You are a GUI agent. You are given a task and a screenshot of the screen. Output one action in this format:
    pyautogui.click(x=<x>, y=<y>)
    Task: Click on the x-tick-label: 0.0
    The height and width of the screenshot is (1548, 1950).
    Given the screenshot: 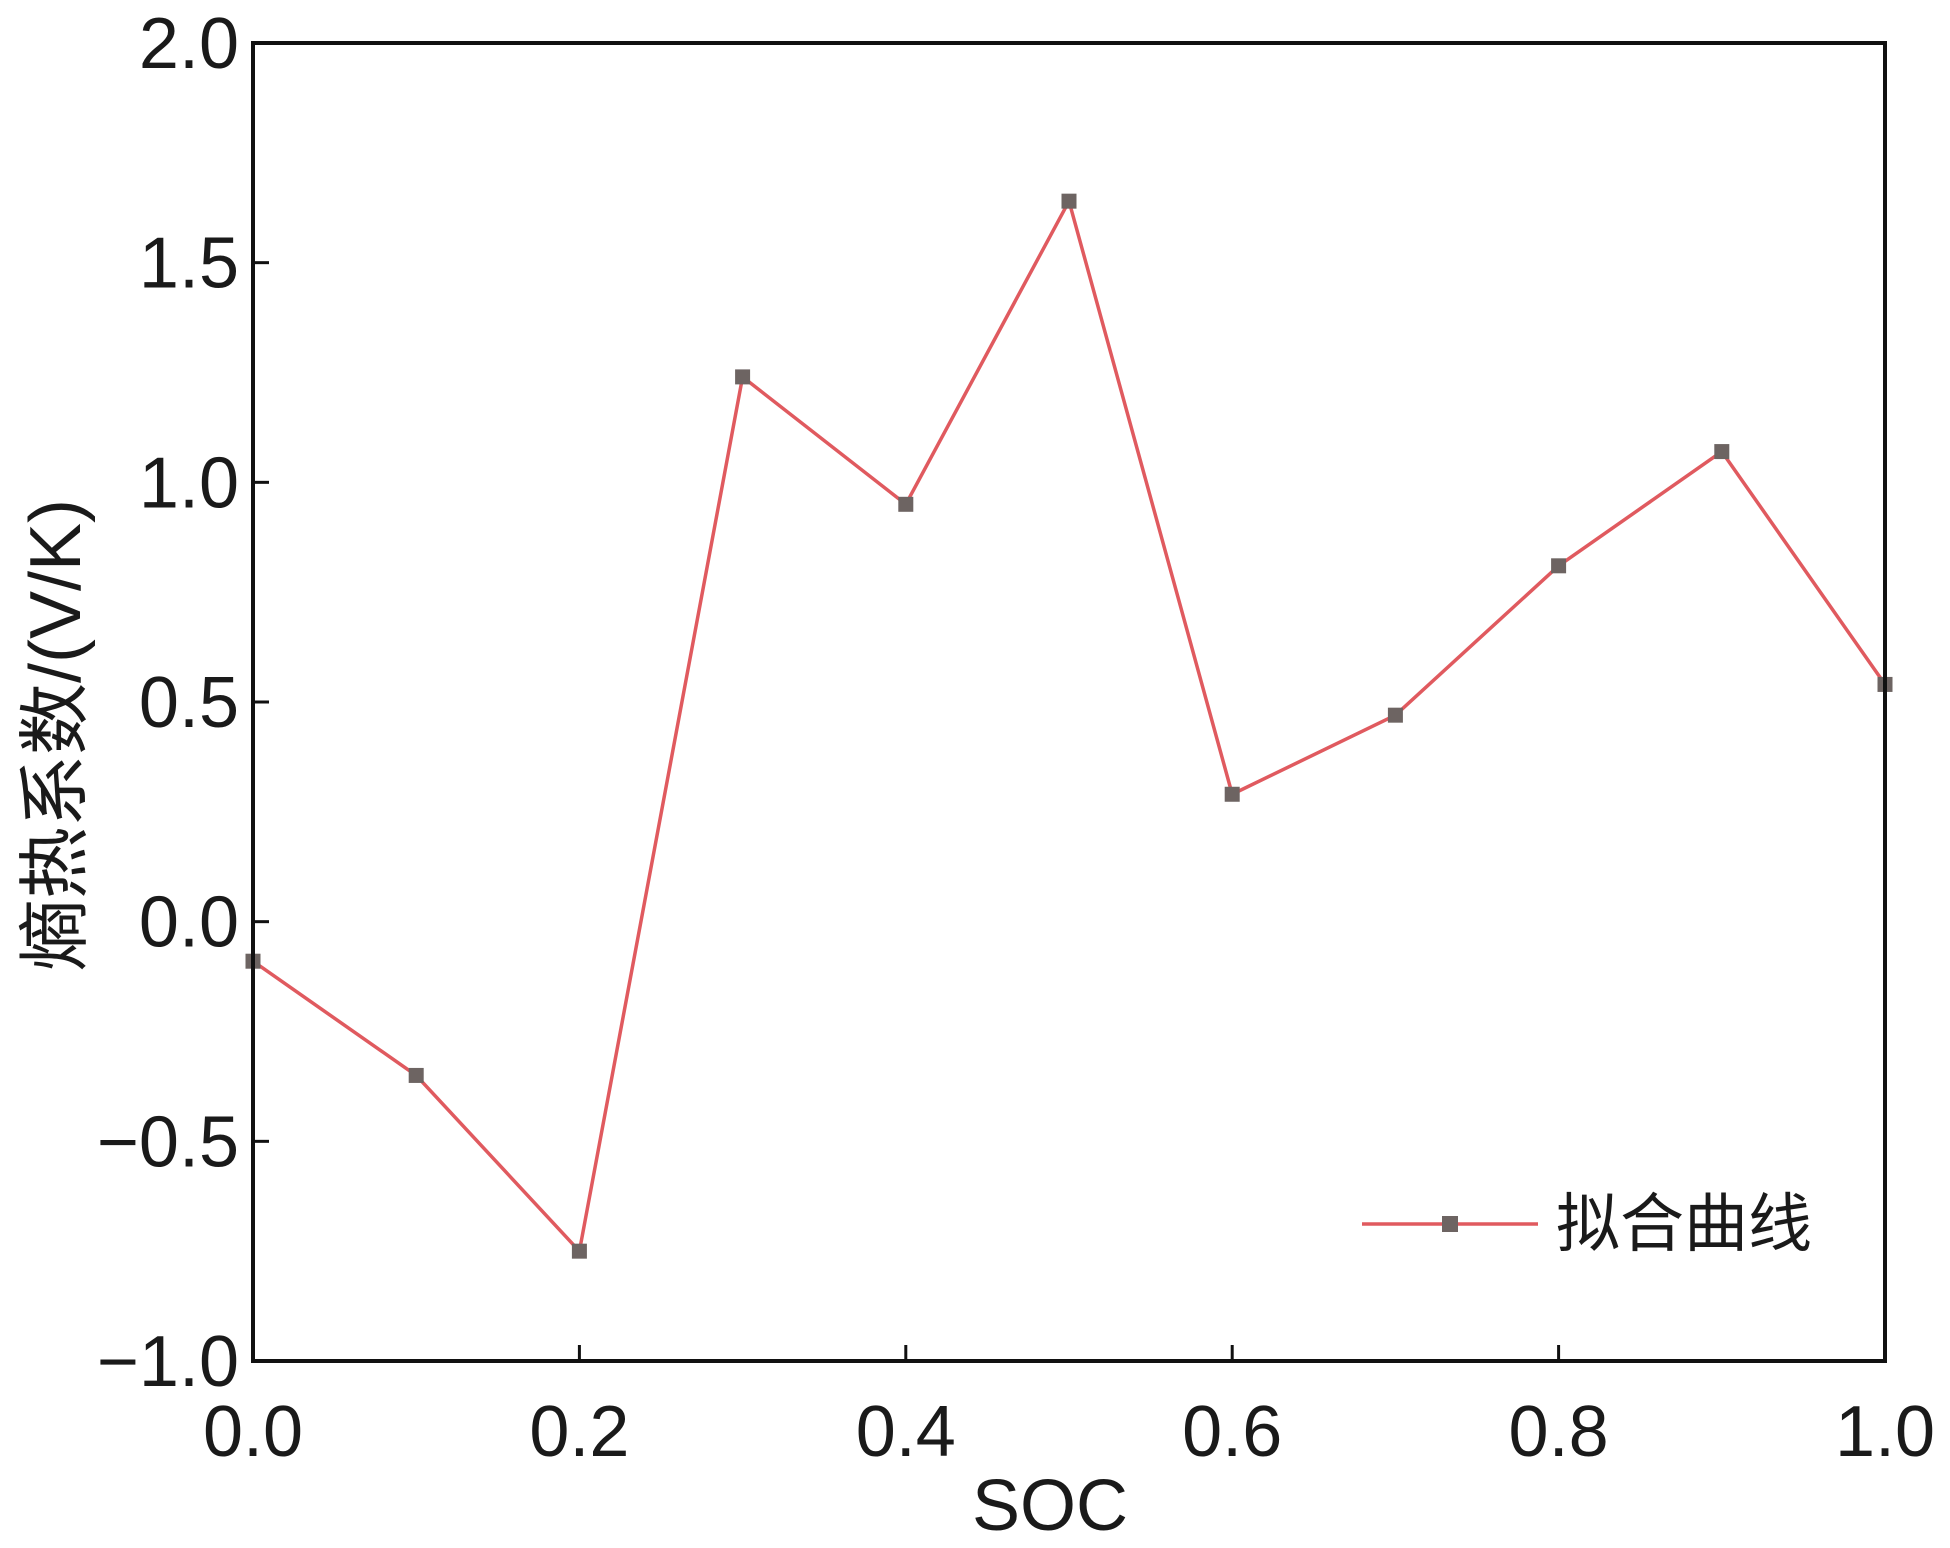 What is the action you would take?
    pyautogui.click(x=253, y=1432)
    